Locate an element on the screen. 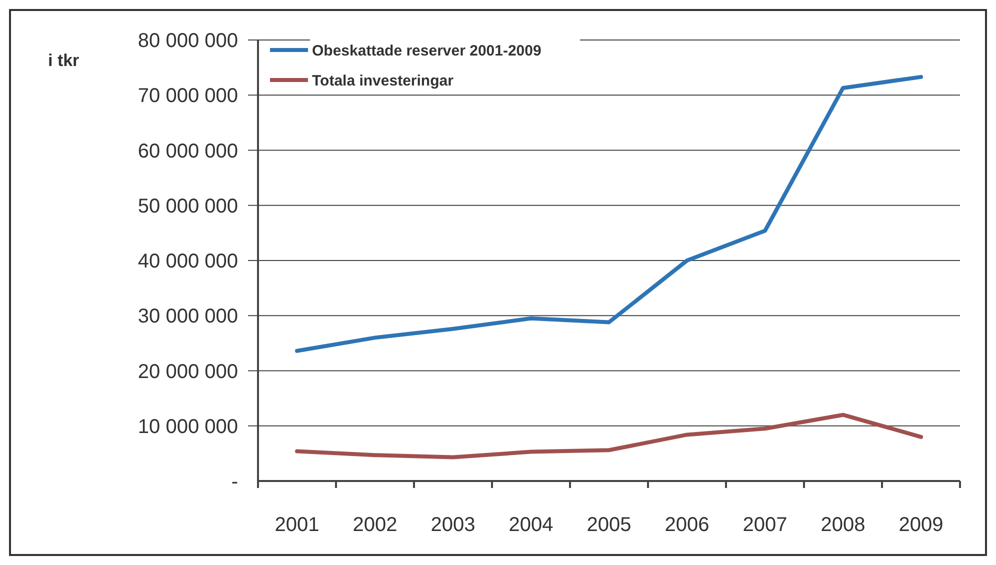 Image resolution: width=996 pixels, height=565 pixels. x-tick-label: 2002 is located at coordinates (375, 525).